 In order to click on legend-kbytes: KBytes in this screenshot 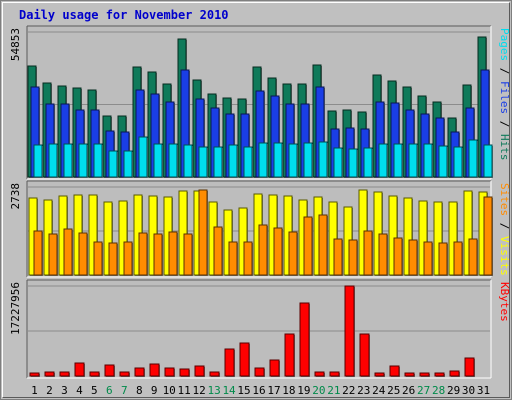, I will do `click(504, 302)`.